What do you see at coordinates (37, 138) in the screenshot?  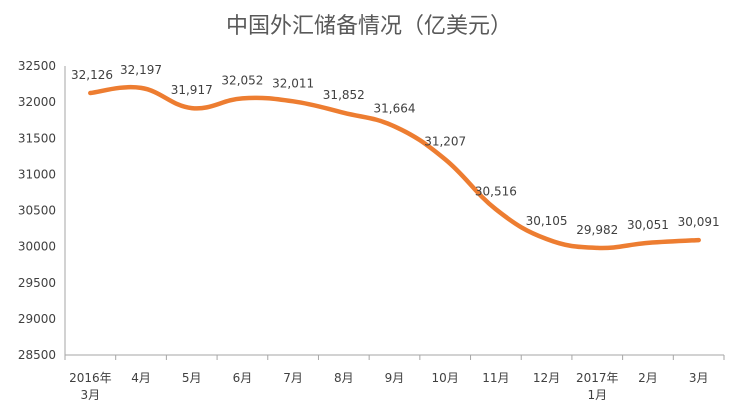 I see `y-tick-label: 31500` at bounding box center [37, 138].